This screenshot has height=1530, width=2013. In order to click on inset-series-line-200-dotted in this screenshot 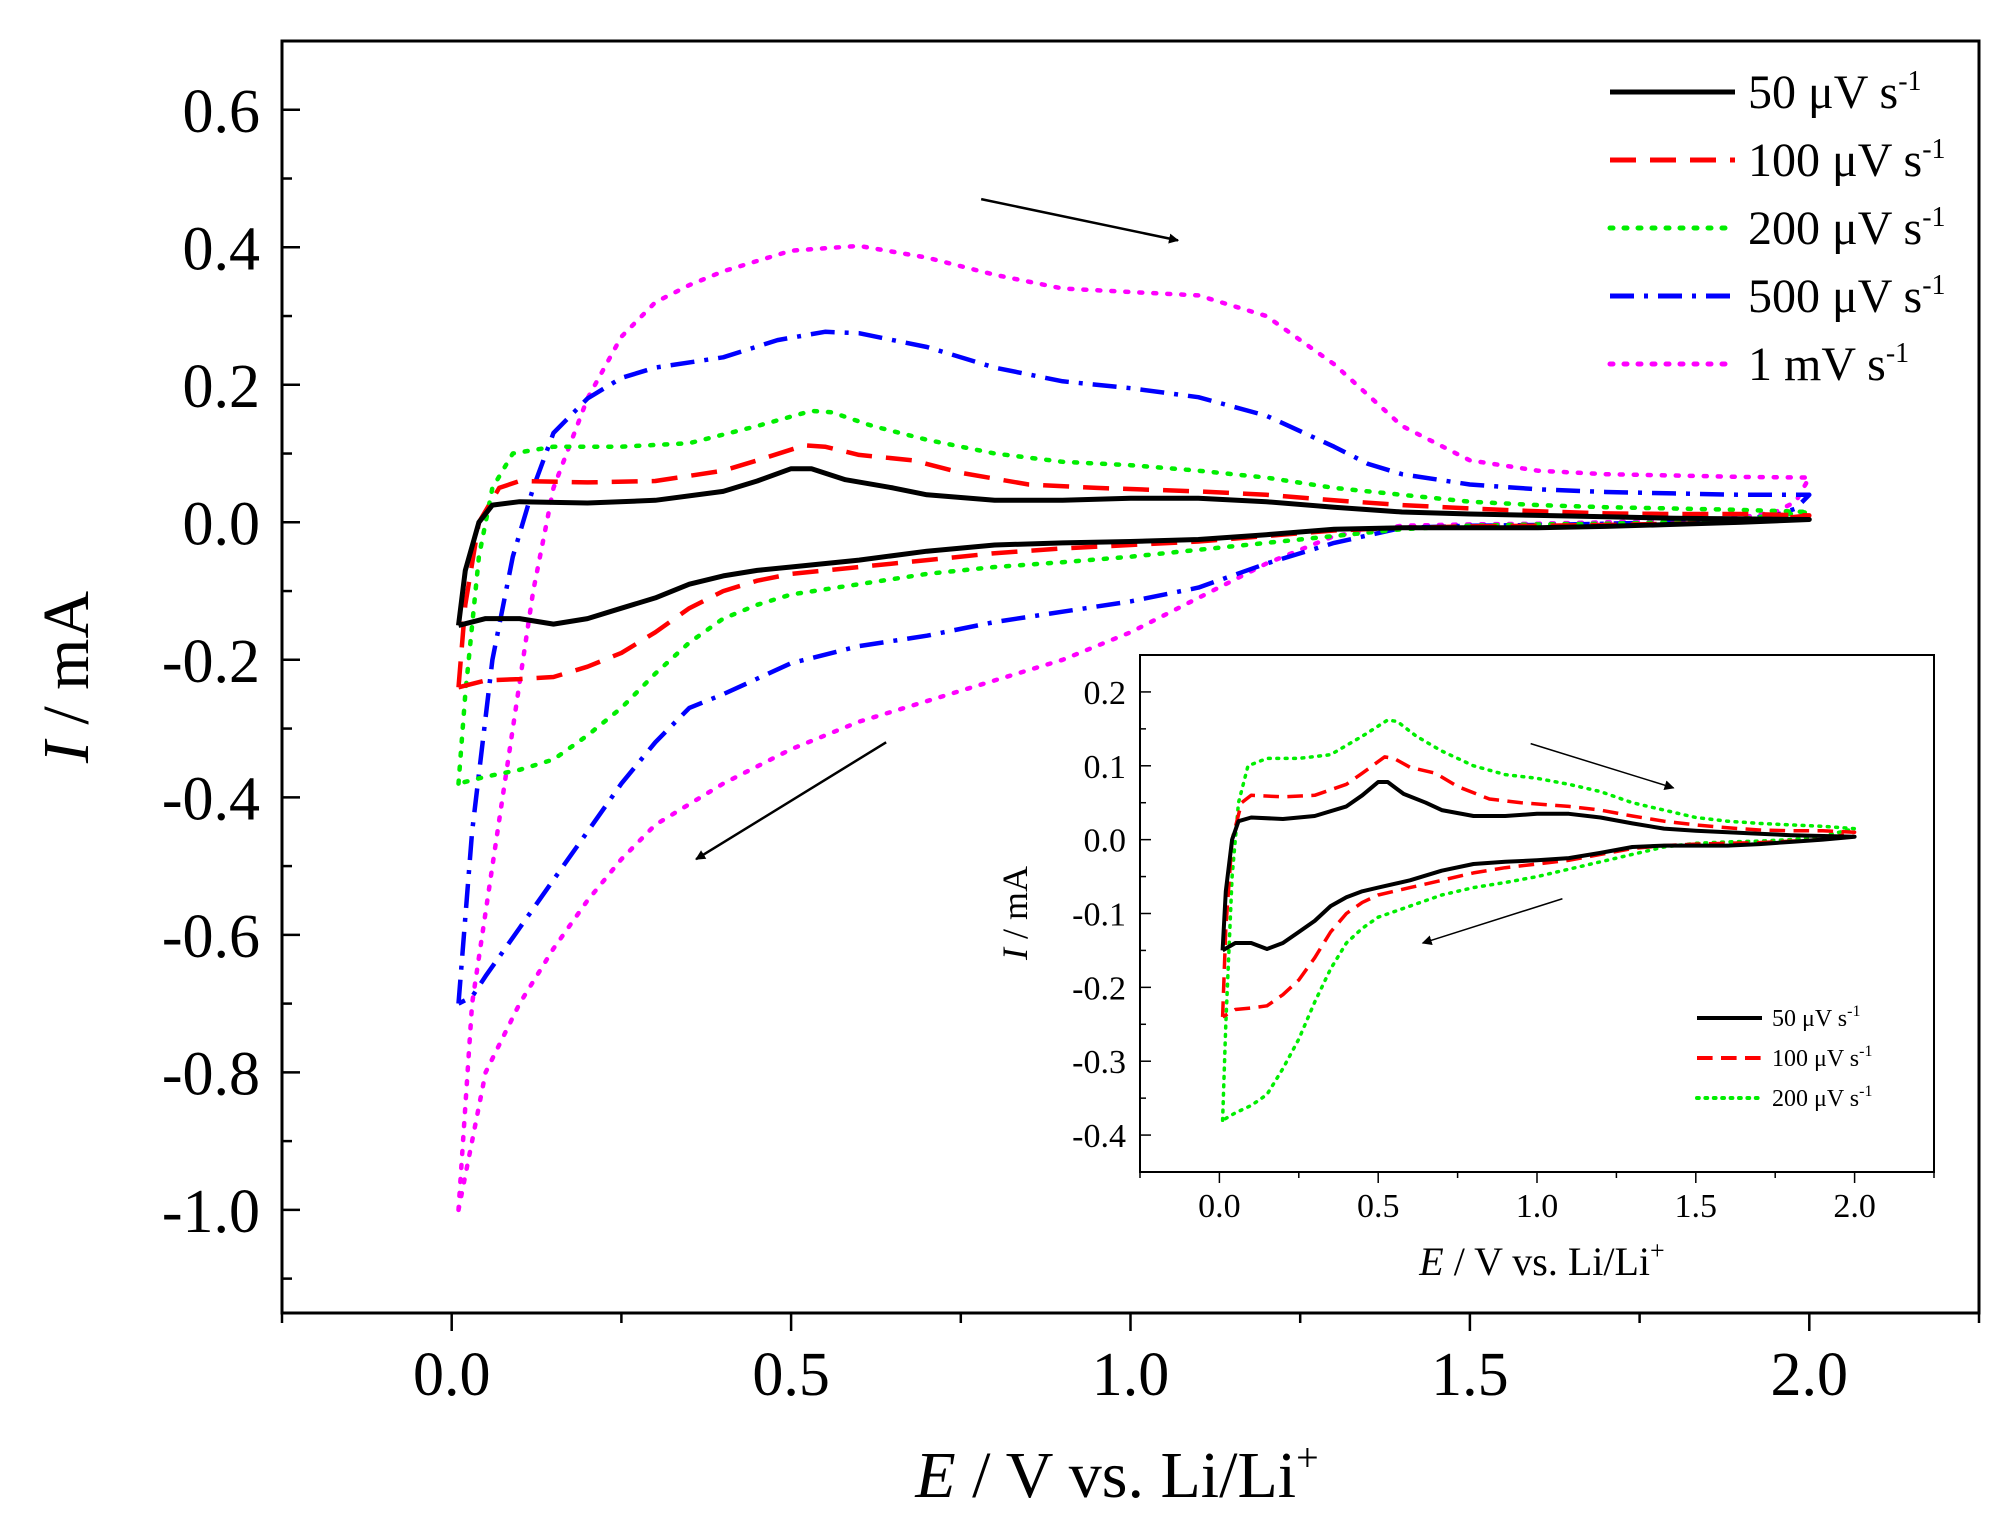, I will do `click(1538, 920)`.